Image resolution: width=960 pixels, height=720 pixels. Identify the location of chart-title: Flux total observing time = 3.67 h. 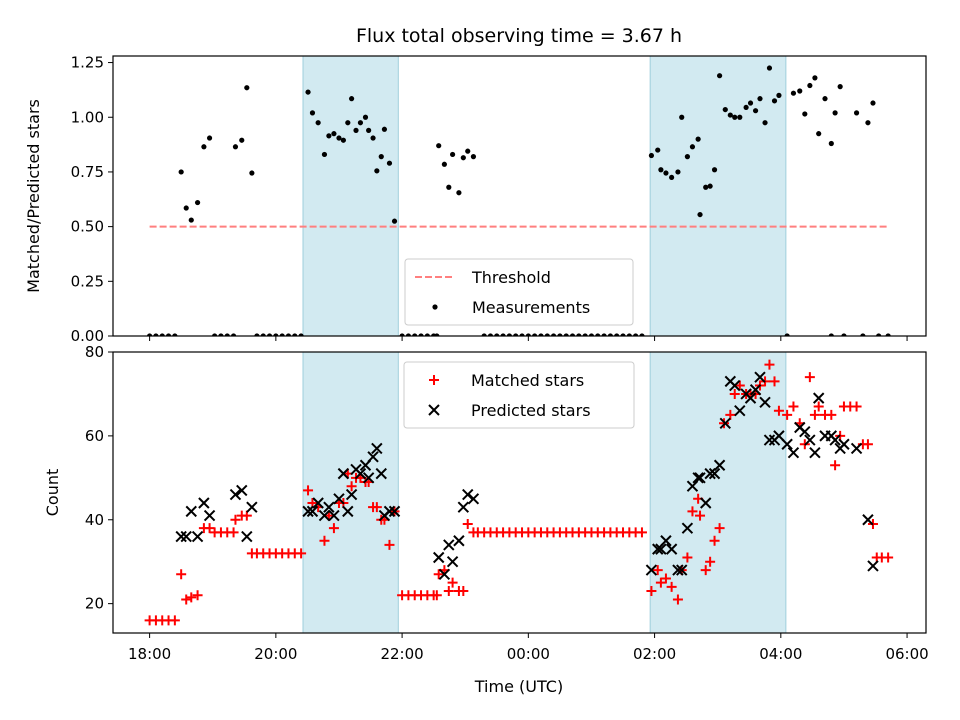
(519, 36).